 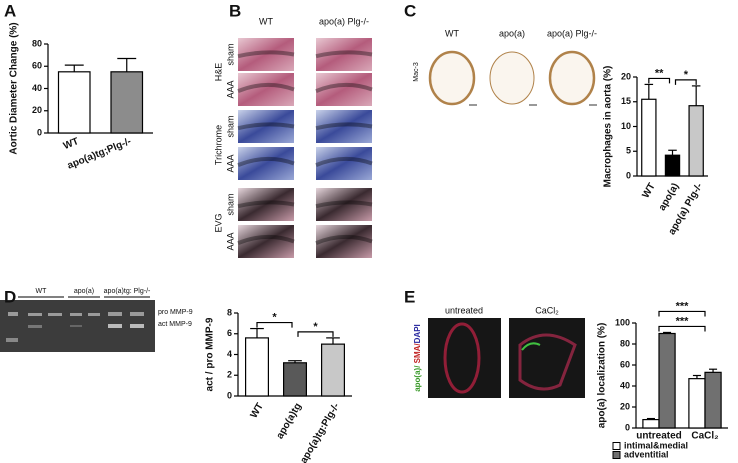 I want to click on legend-swatch, so click(x=616, y=446).